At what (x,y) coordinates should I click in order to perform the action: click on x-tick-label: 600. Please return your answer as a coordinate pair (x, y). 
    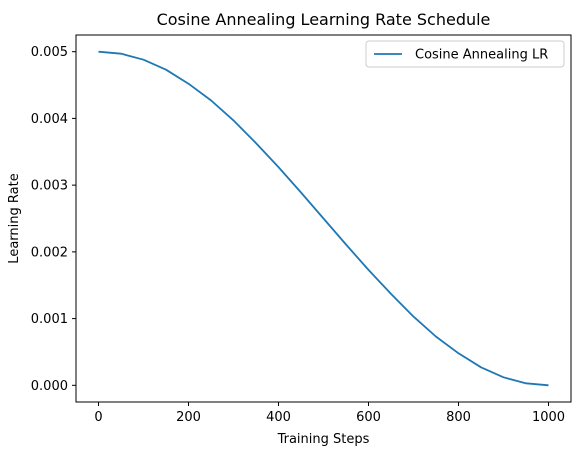
    Looking at the image, I should click on (368, 417).